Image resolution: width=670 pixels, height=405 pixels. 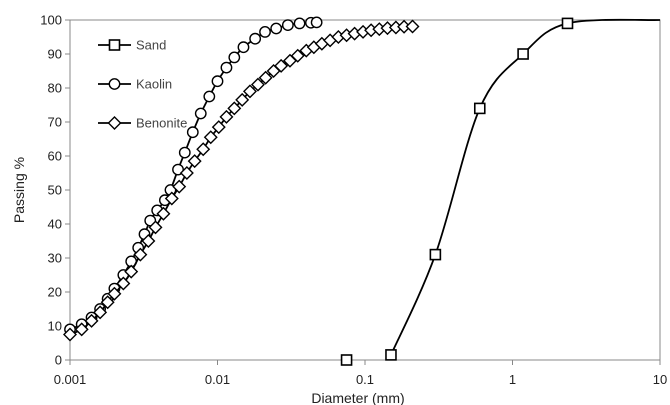 I want to click on legend-item-kaolin: Kaolin, so click(x=135, y=84).